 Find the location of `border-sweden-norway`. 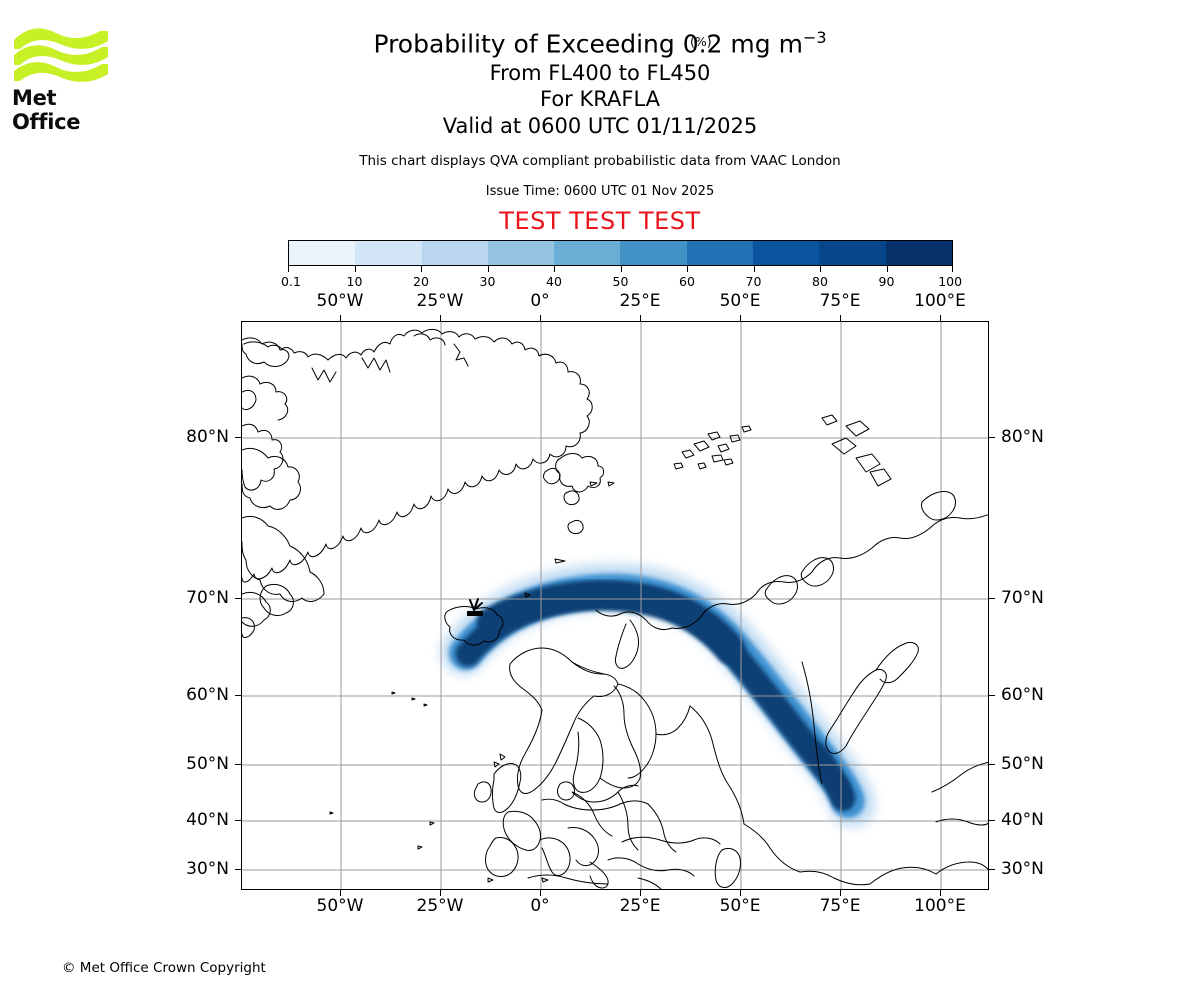

border-sweden-norway is located at coordinates (588, 755).